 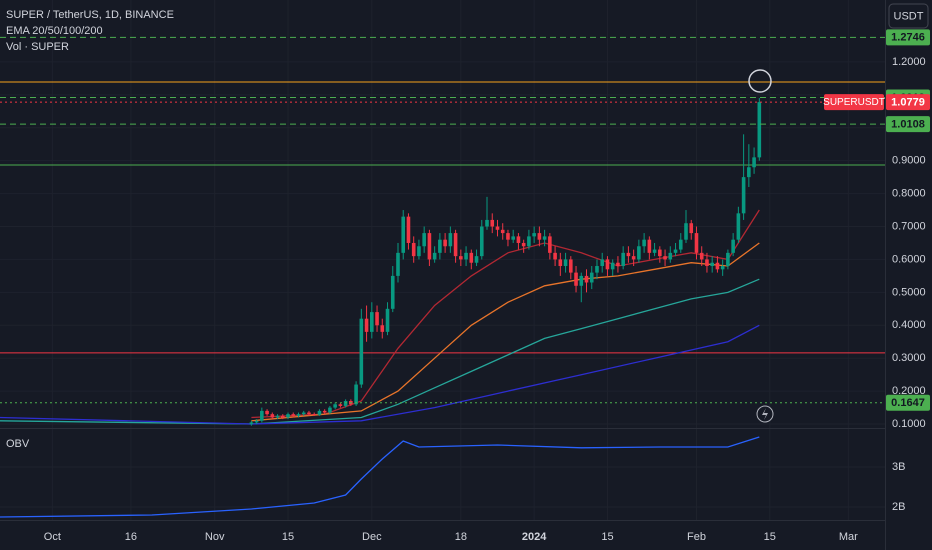 I want to click on currency-label: USDT, so click(x=909, y=16).